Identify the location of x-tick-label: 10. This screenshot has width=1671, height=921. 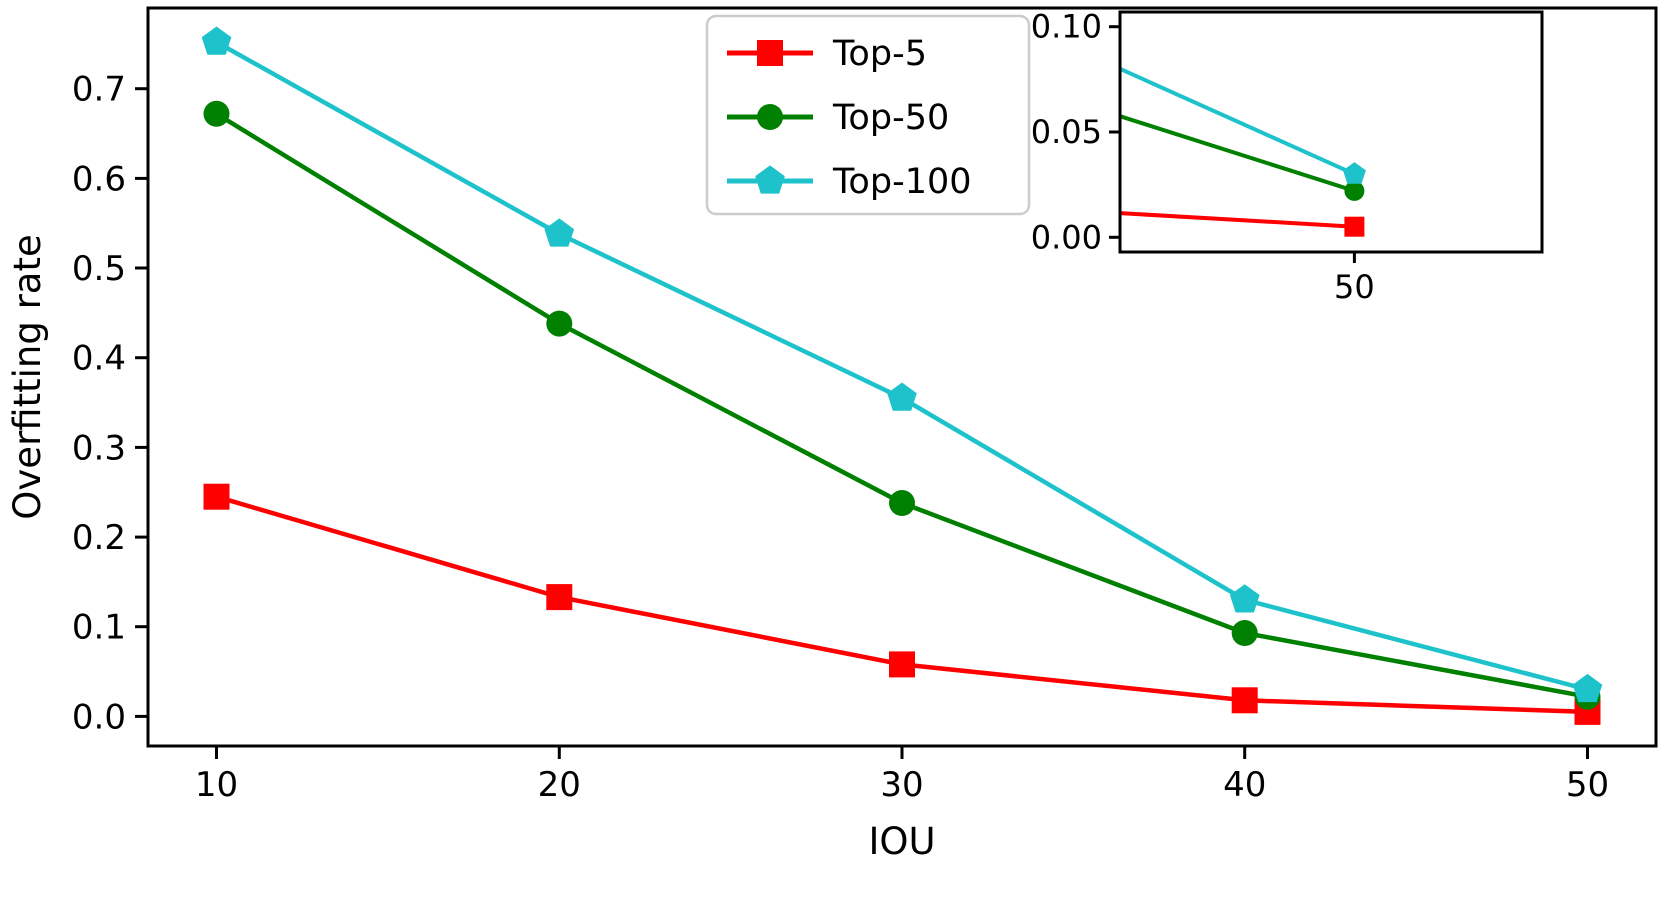
(216, 785).